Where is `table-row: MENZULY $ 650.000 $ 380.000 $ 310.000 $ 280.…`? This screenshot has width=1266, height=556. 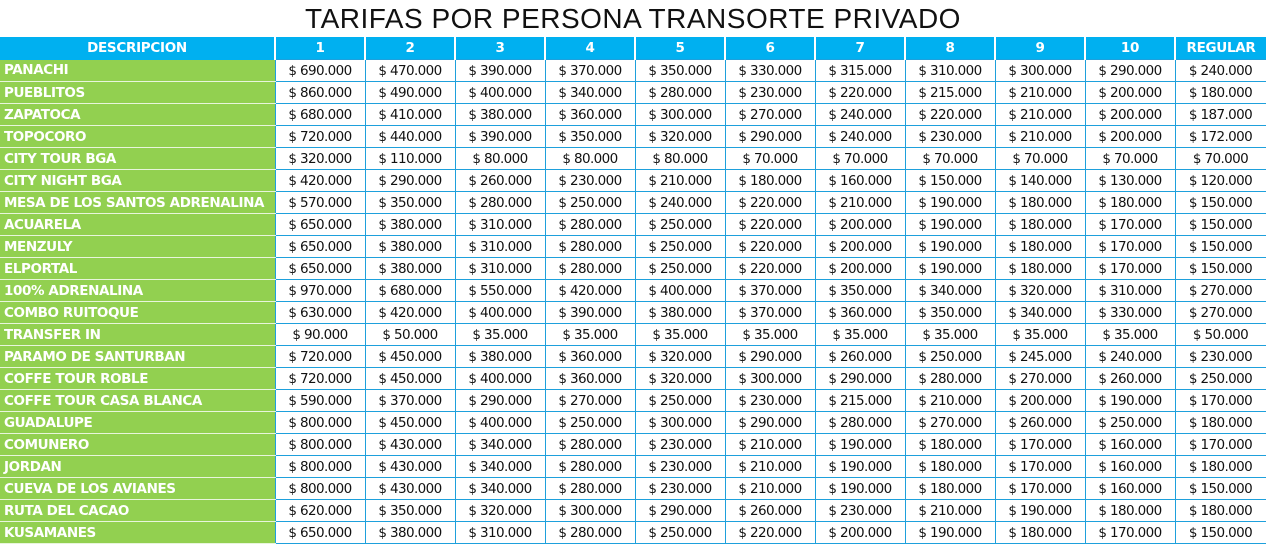
table-row: MENZULY $ 650.000 $ 380.000 $ 310.000 $ 280.… is located at coordinates (633, 246).